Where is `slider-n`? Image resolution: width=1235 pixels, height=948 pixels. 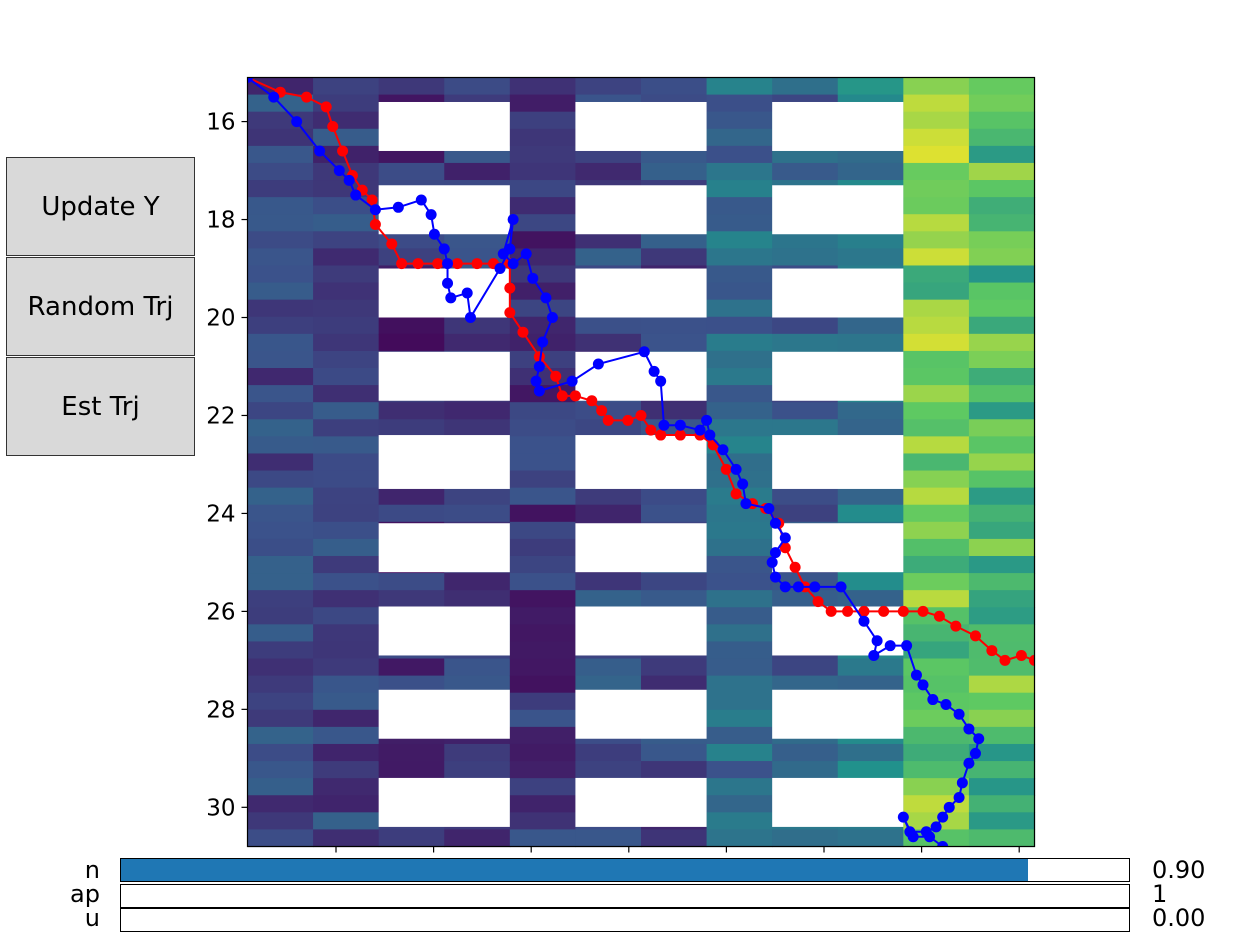
slider-n is located at coordinates (625, 870).